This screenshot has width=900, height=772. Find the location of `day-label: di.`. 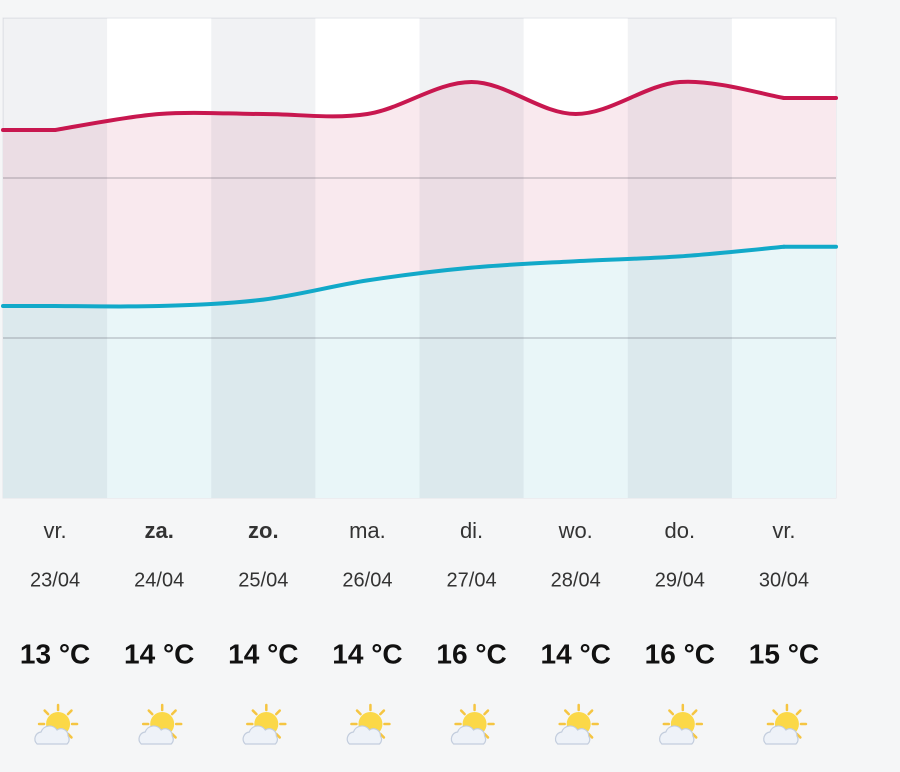

day-label: di. is located at coordinates (471, 530).